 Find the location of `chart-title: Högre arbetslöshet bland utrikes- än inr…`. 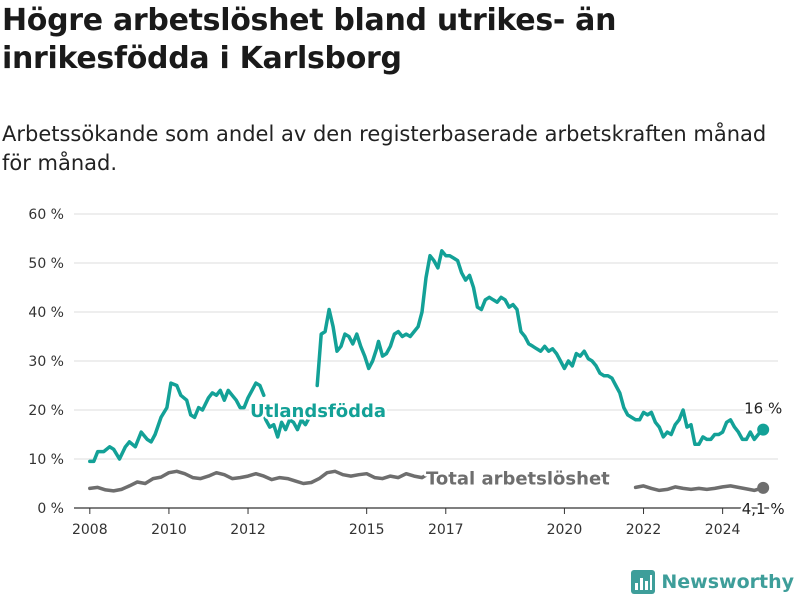

chart-title: Högre arbetslöshet bland utrikes- än inr… is located at coordinates (309, 39).